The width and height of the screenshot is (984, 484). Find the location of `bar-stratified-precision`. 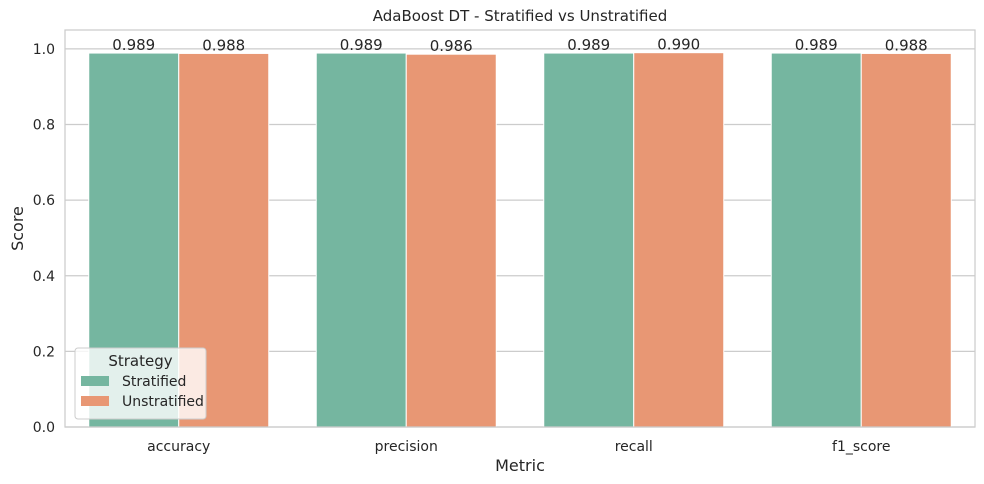

bar-stratified-precision is located at coordinates (361, 240).